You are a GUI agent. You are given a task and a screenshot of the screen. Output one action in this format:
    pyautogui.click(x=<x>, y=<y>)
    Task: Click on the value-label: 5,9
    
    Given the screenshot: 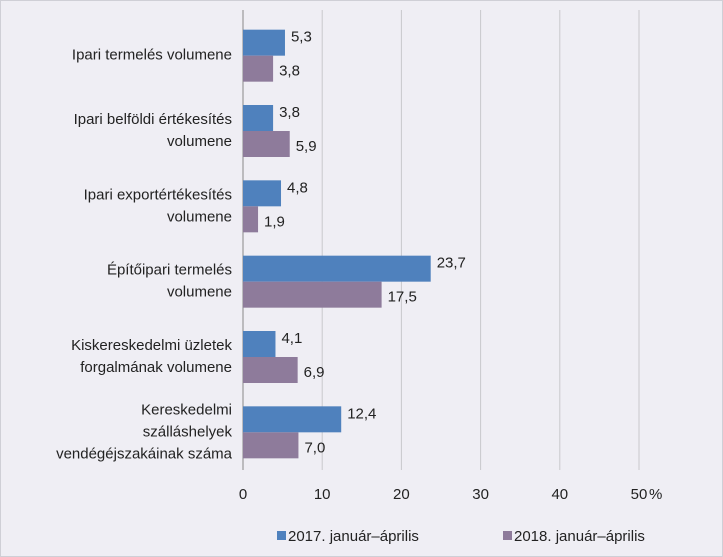 What is the action you would take?
    pyautogui.click(x=306, y=146)
    